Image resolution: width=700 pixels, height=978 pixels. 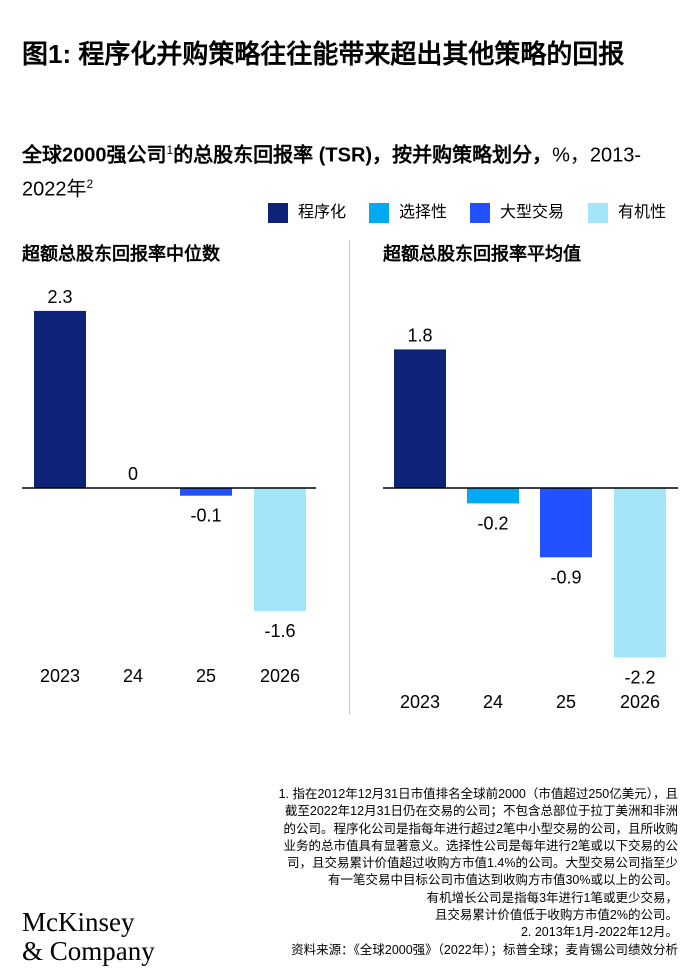 I want to click on subtitle-normal: %，2013-2022年, so click(x=332, y=172).